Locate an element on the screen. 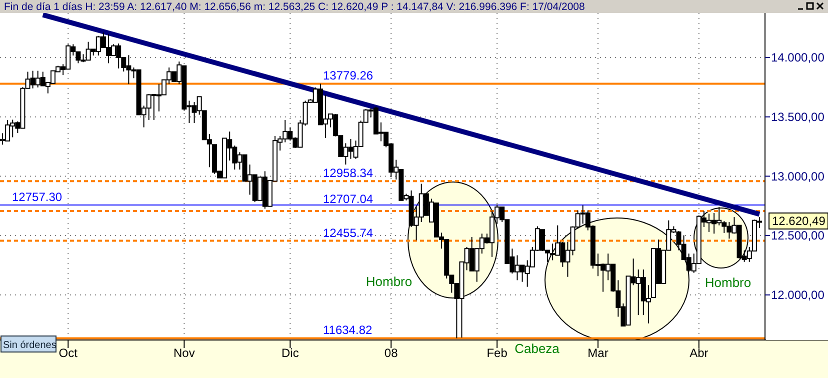  x-tick-label: Abr is located at coordinates (699, 353).